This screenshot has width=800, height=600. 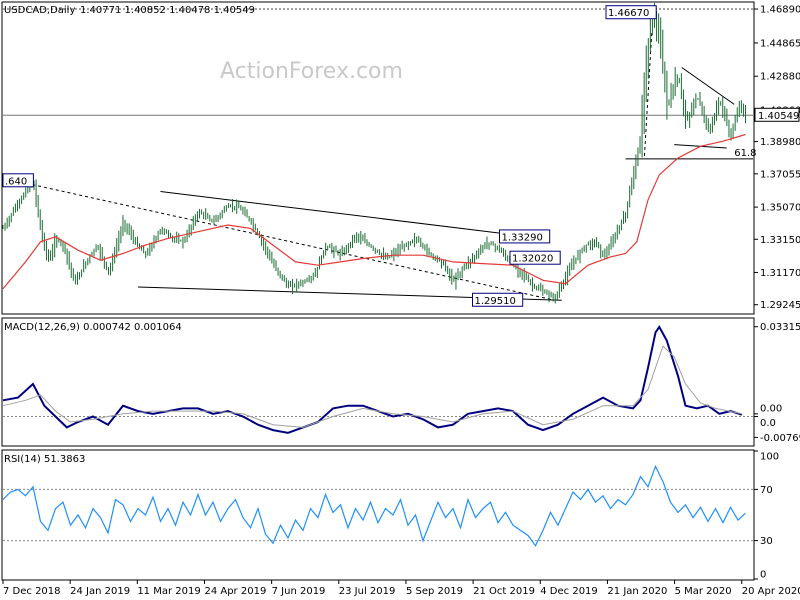 I want to click on price-label: 1.32020, so click(x=532, y=259).